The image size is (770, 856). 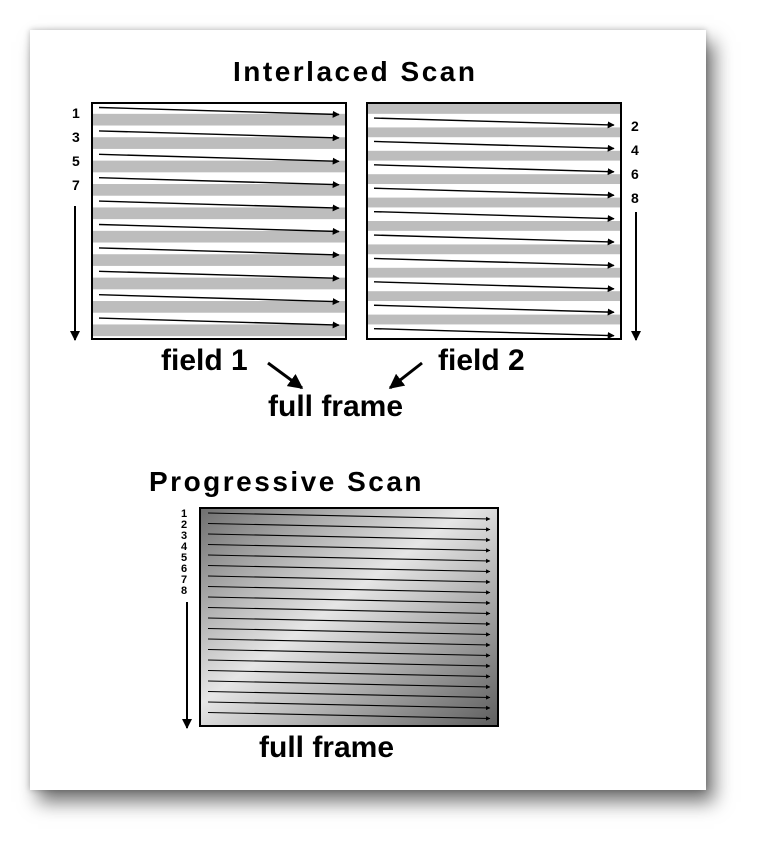 I want to click on progressive-line-number: 7, so click(x=184, y=580).